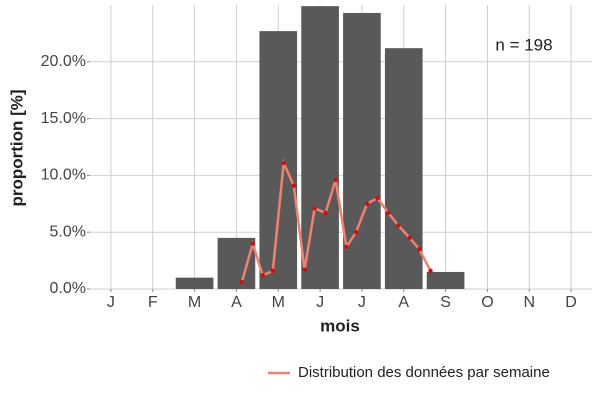 This screenshot has width=600, height=405. Describe the element at coordinates (424, 372) in the screenshot. I see `legend-label: Distribution des données par semaine` at that location.